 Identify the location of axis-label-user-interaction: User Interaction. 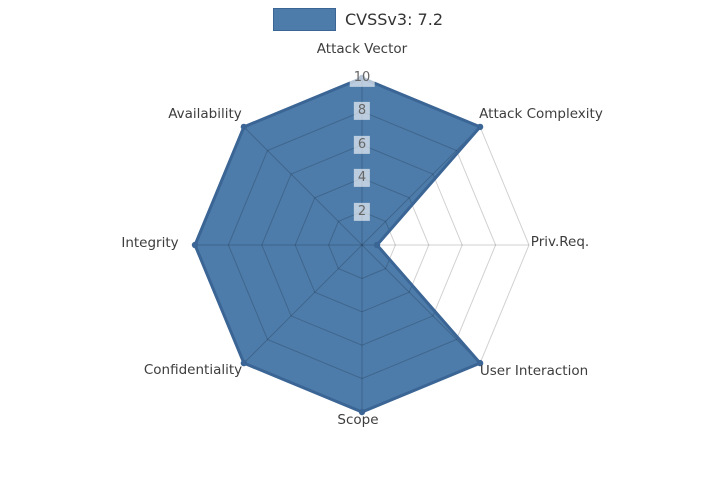
(534, 371).